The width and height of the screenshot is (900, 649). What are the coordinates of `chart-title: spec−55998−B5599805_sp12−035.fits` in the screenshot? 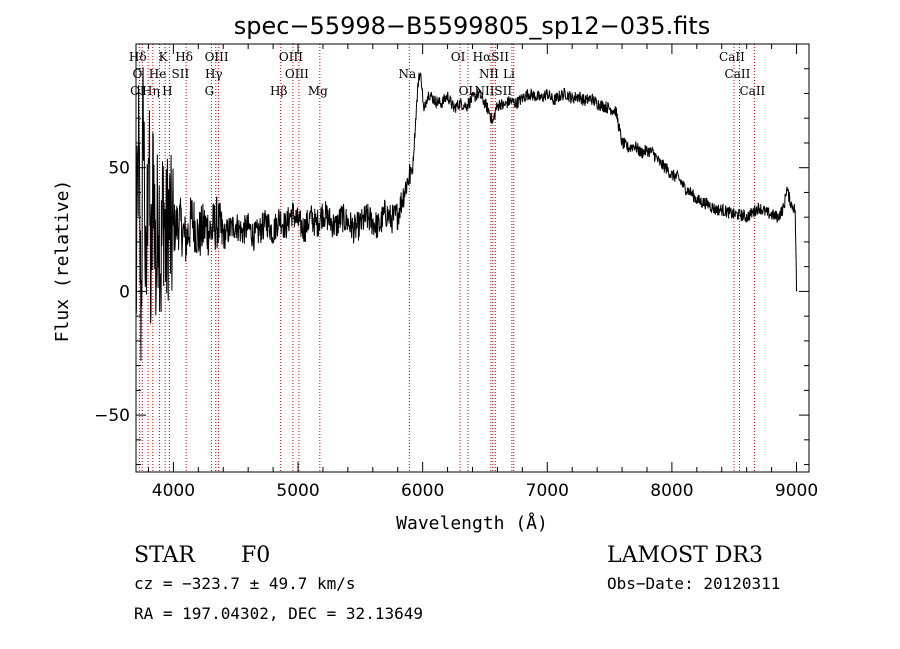 It's located at (472, 26).